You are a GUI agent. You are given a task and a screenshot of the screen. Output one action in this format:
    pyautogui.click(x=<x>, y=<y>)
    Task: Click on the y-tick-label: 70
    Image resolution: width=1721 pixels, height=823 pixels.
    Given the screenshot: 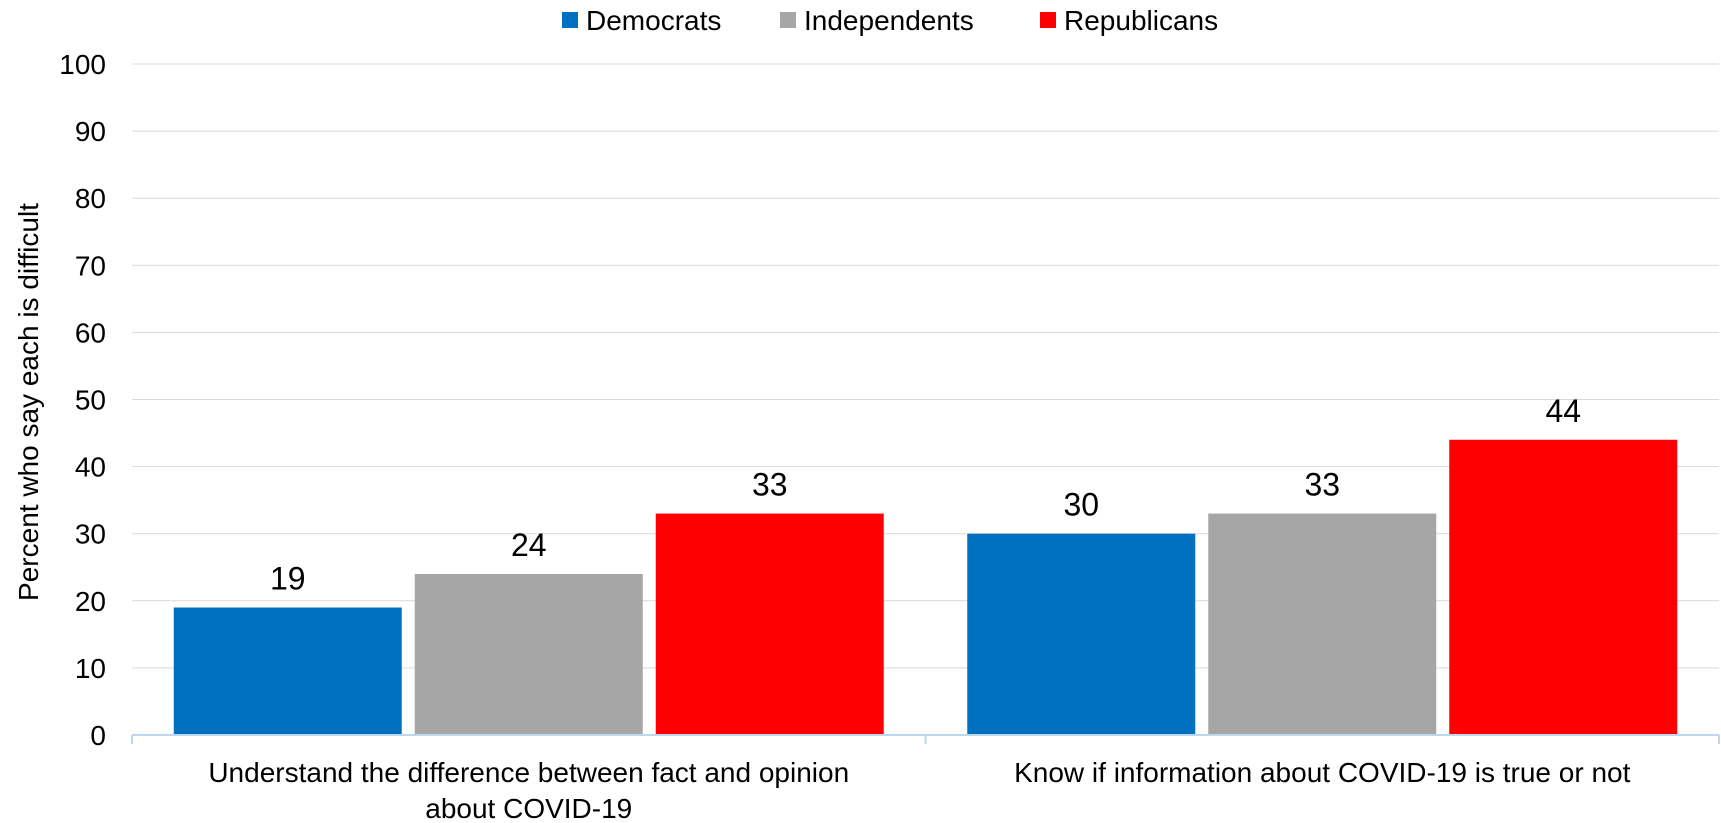 What is the action you would take?
    pyautogui.click(x=90, y=265)
    